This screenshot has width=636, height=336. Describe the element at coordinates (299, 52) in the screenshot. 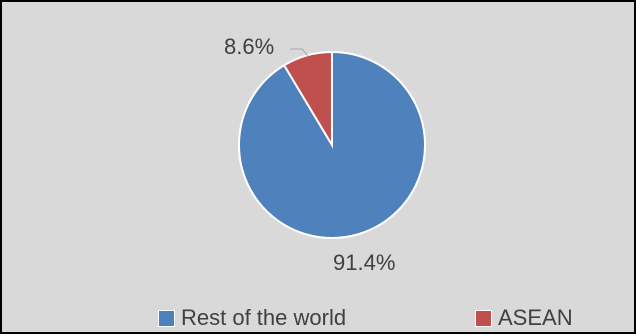

I see `leader-line-asean` at that location.